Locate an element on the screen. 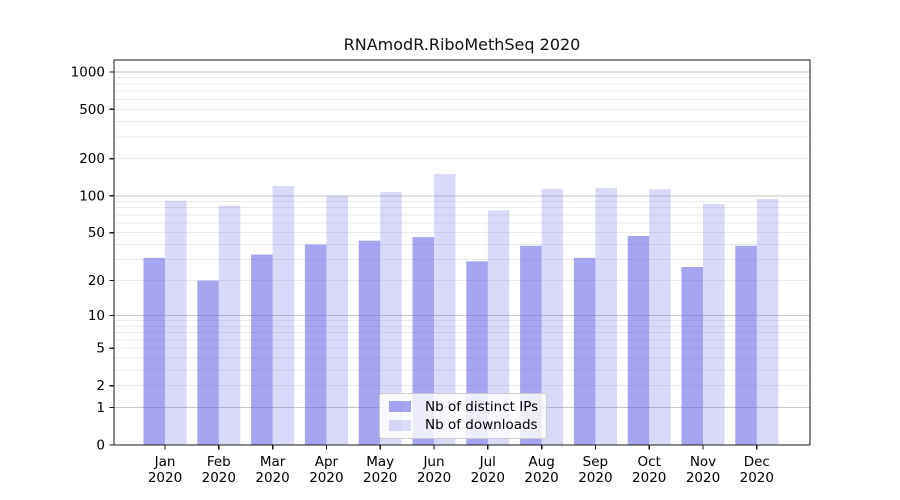 This screenshot has height=500, width=900. bar-ips-jan is located at coordinates (154, 351).